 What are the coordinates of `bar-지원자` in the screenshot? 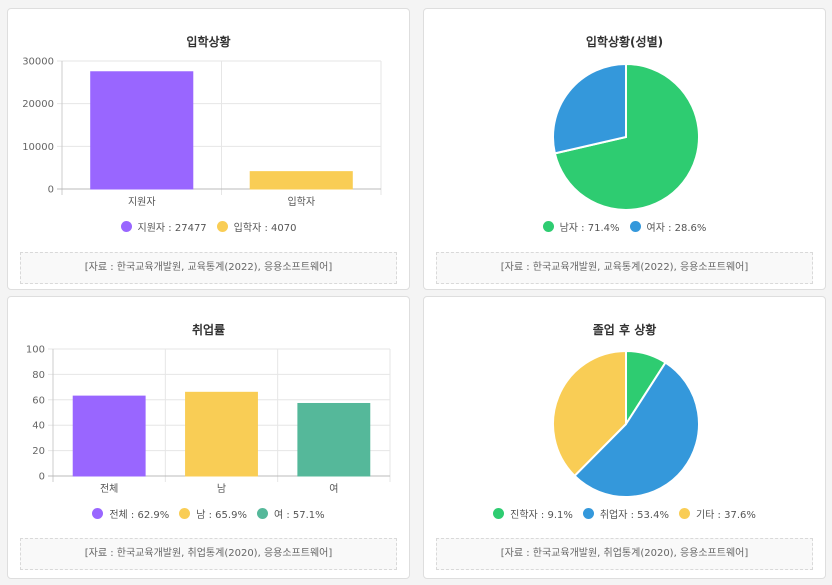 It's located at (142, 130).